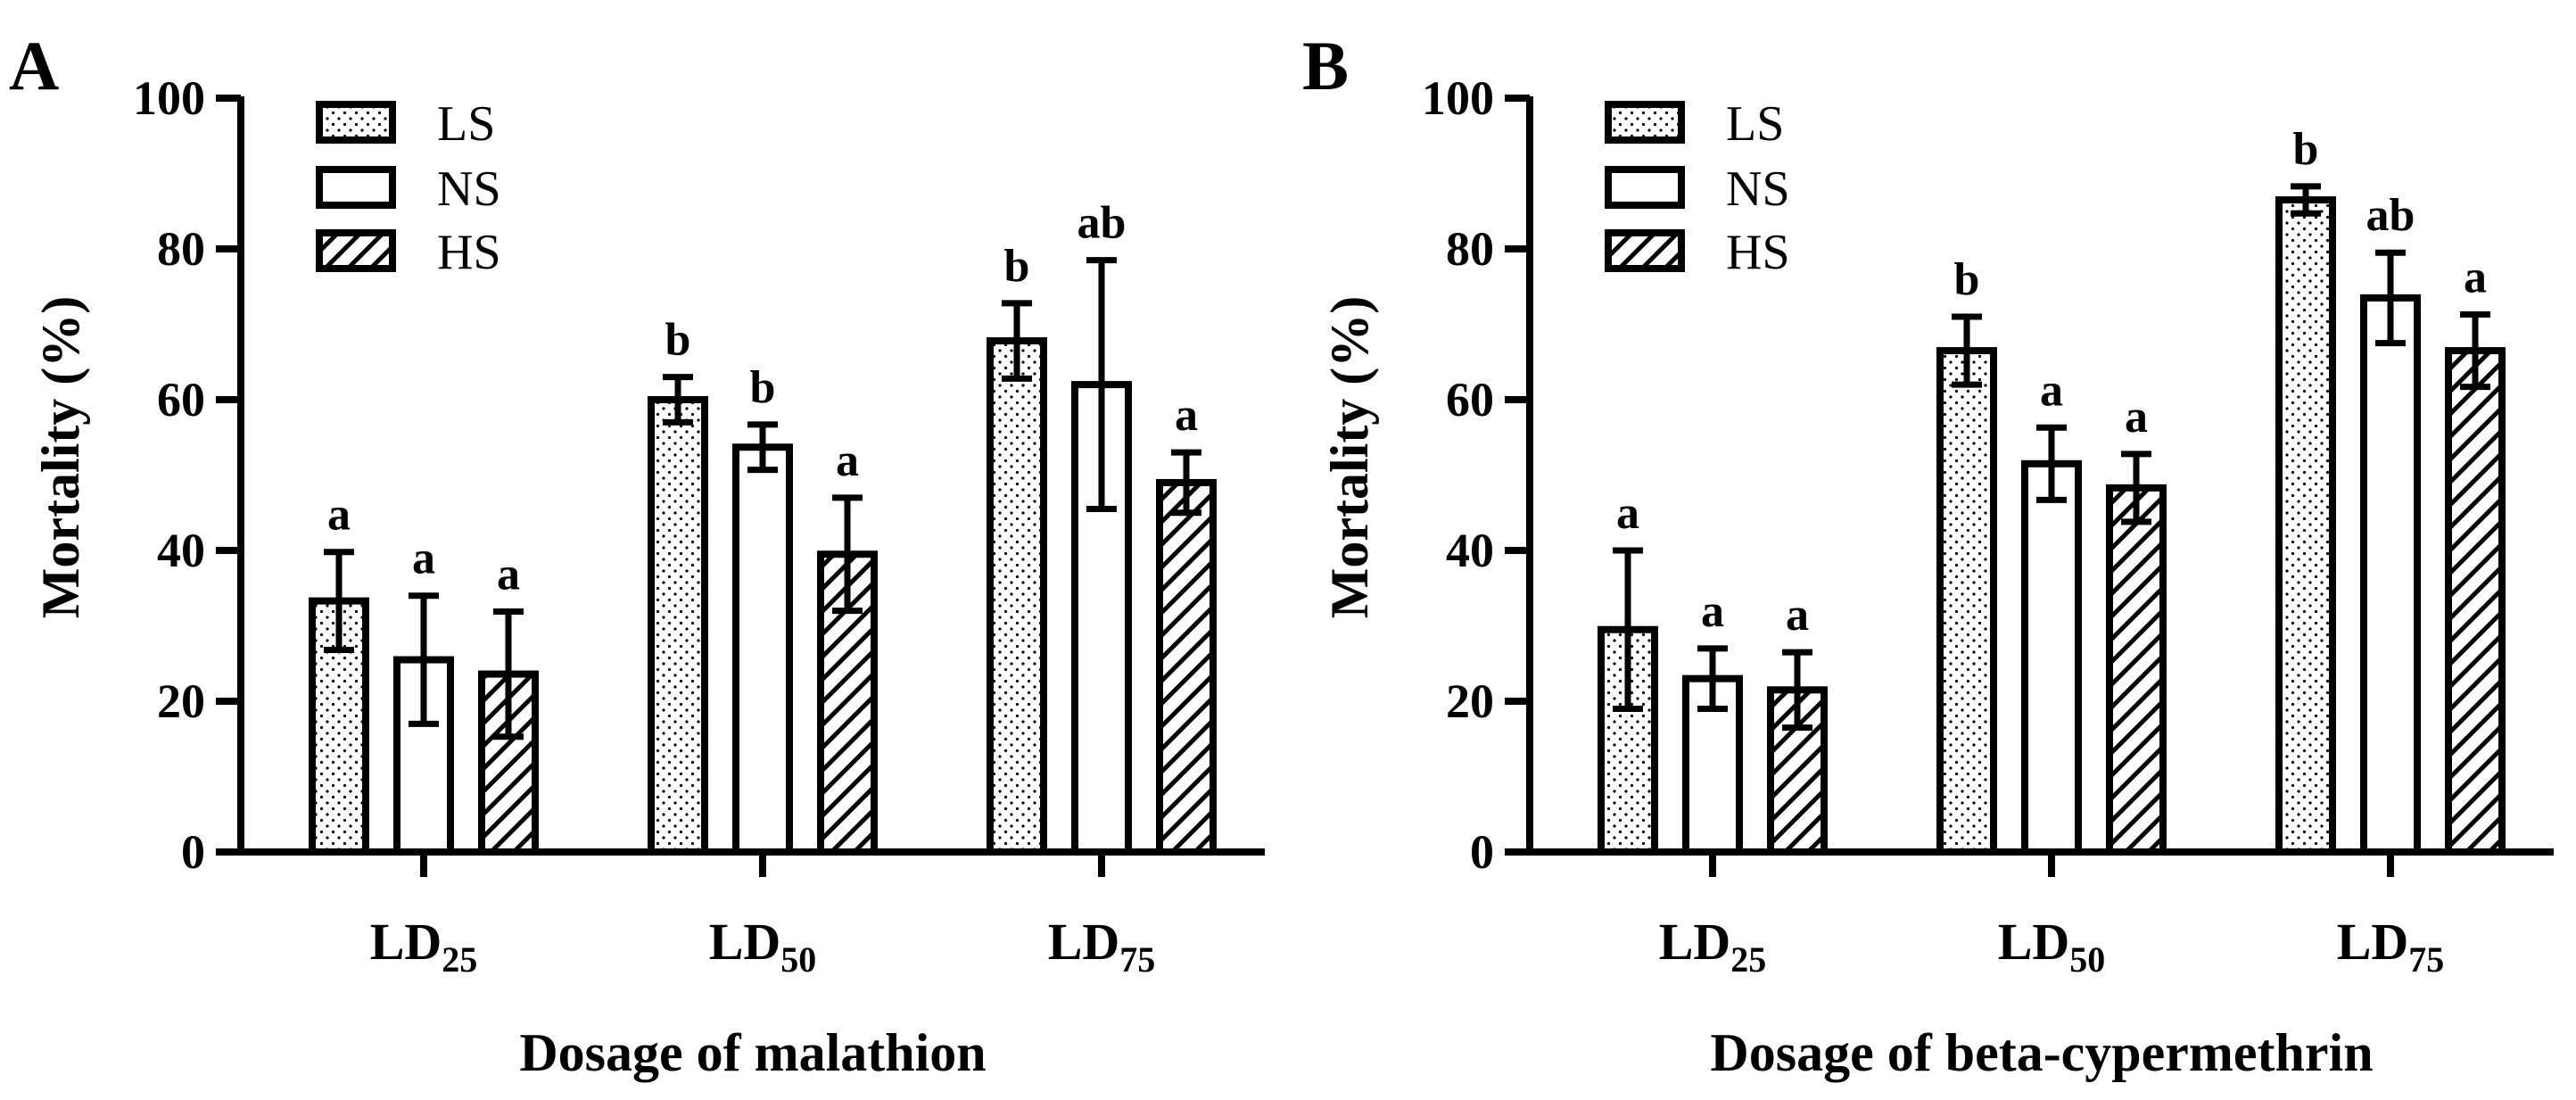  Describe the element at coordinates (753, 1052) in the screenshot. I see `x-axis-title: Dosage of malathion` at that location.